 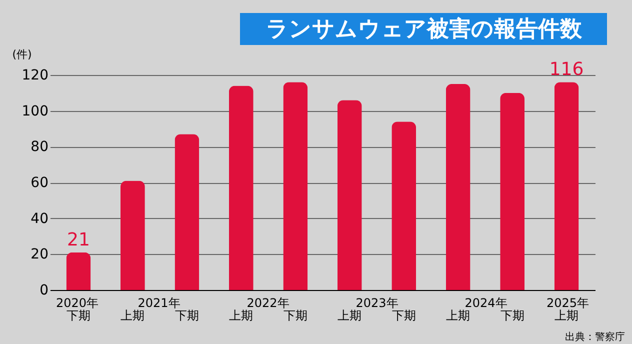 I want to click on y-tick-label: 40, so click(x=39, y=218).